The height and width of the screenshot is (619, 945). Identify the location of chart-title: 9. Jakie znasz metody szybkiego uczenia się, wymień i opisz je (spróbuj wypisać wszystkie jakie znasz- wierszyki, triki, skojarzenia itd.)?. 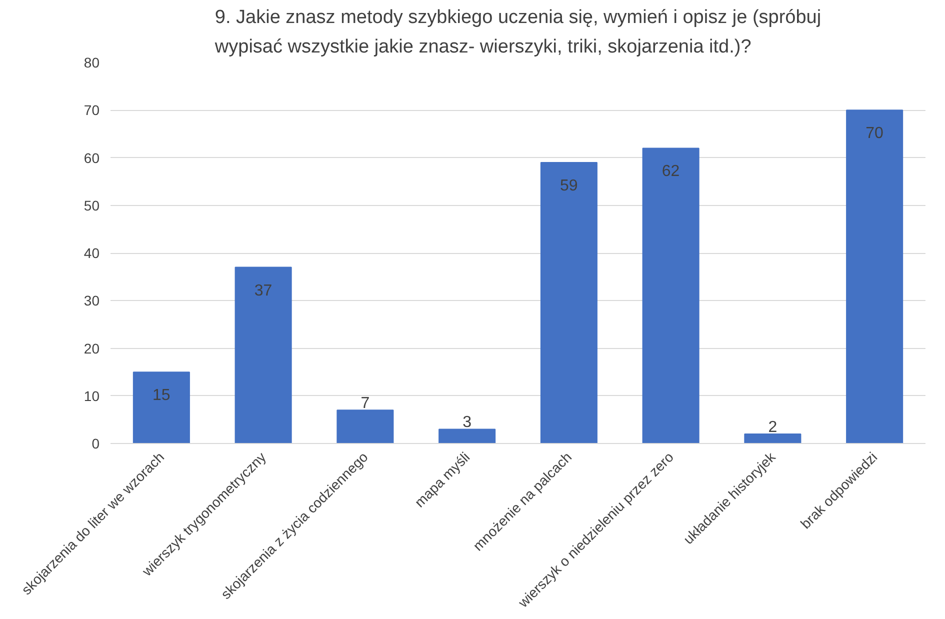
(518, 32).